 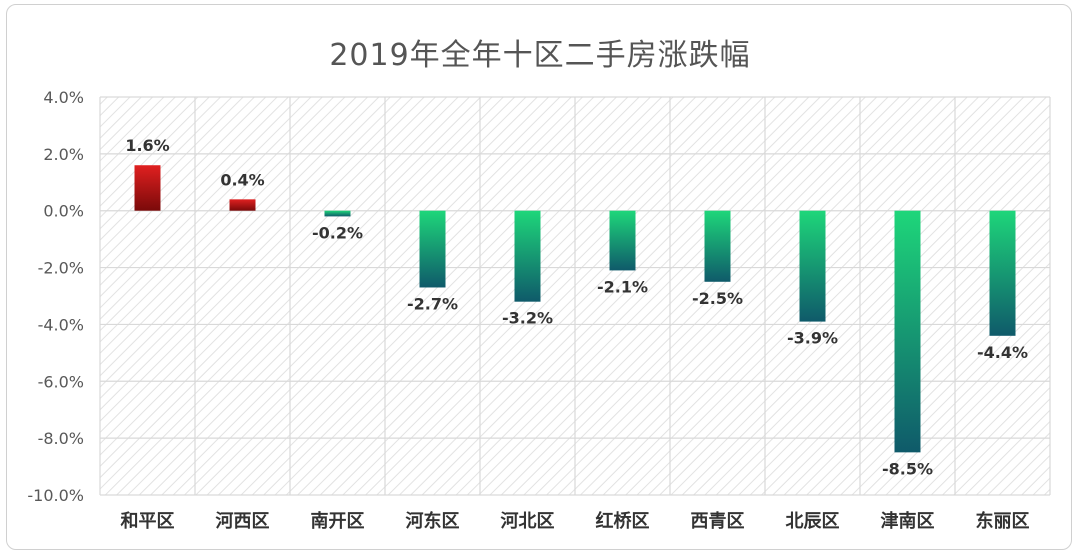 What do you see at coordinates (527, 318) in the screenshot?
I see `data-label: -3.2%` at bounding box center [527, 318].